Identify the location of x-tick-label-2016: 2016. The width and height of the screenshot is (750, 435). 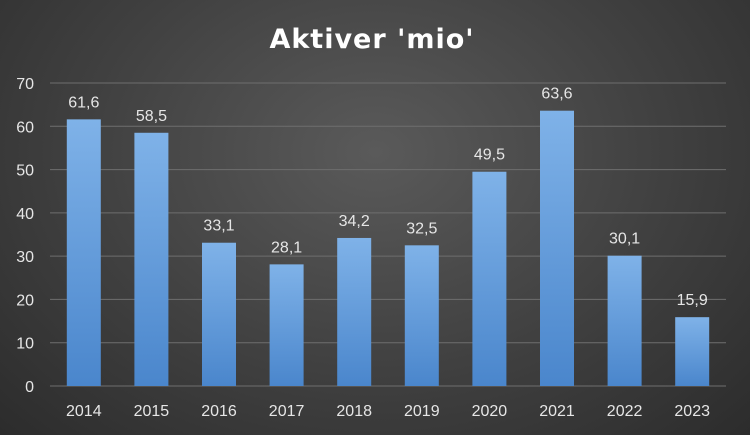
(219, 411).